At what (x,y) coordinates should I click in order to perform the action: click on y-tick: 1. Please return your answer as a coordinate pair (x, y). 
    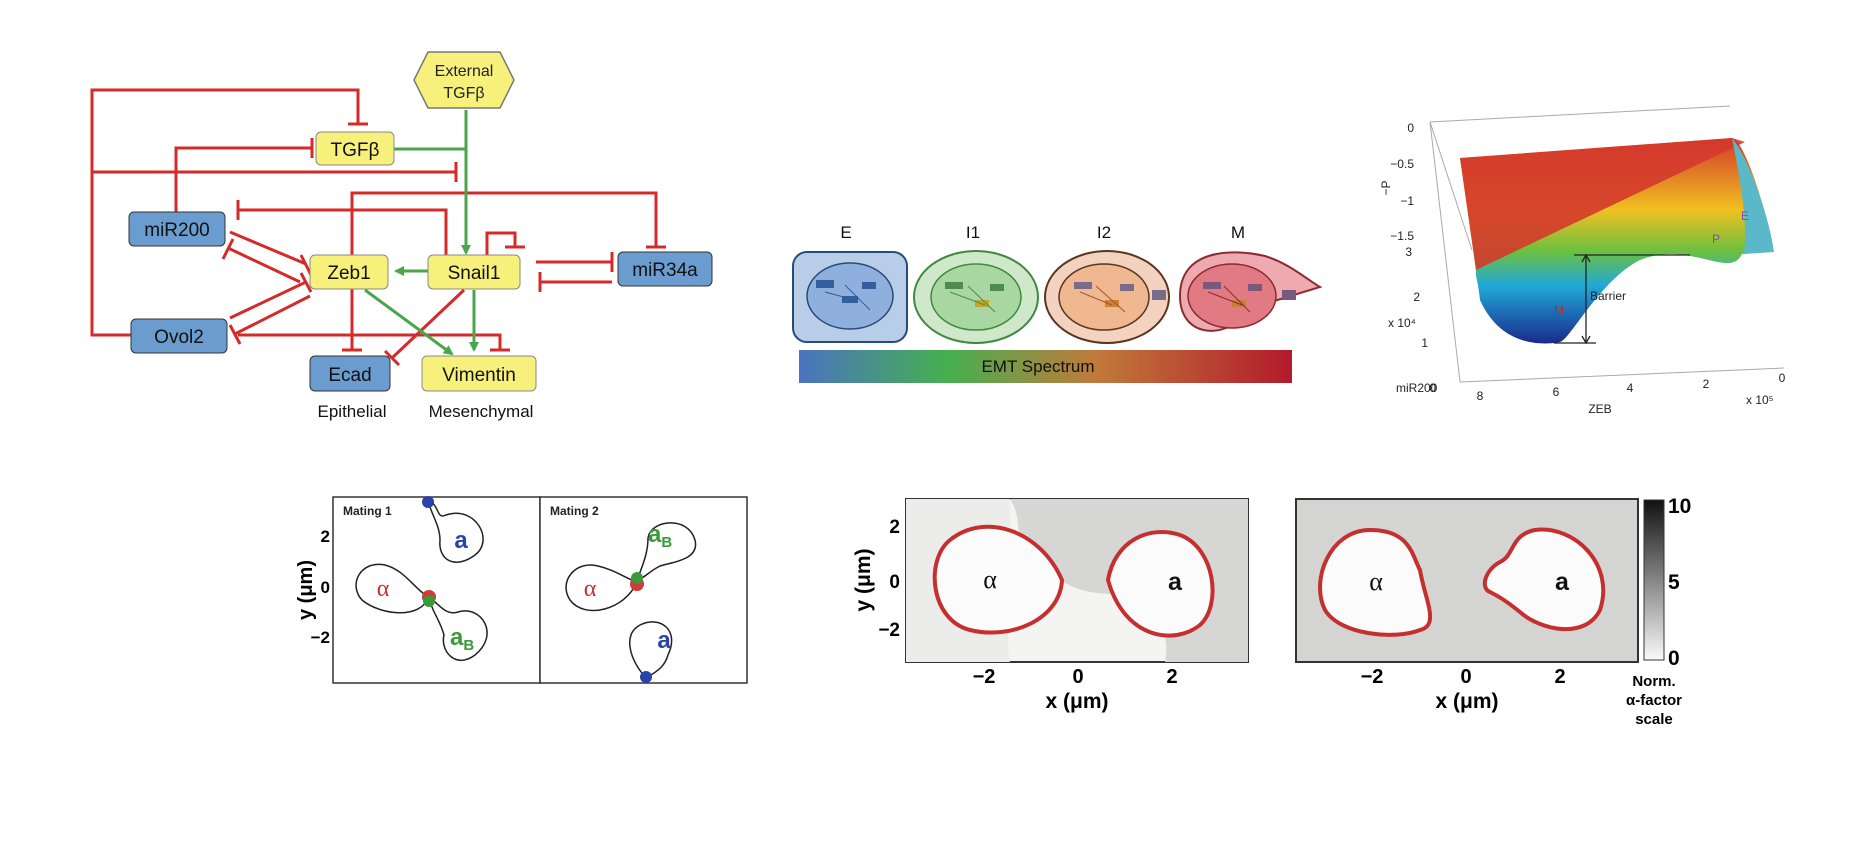
    Looking at the image, I should click on (1424, 343).